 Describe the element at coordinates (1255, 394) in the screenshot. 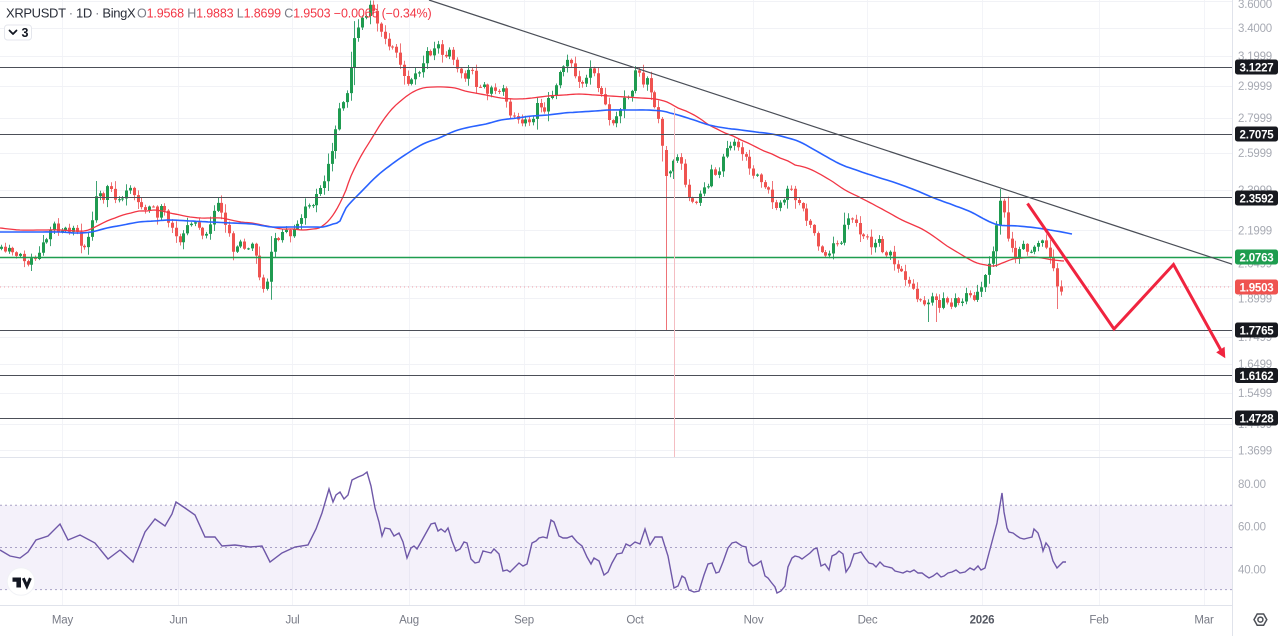

I see `svg-text: 1.5499` at that location.